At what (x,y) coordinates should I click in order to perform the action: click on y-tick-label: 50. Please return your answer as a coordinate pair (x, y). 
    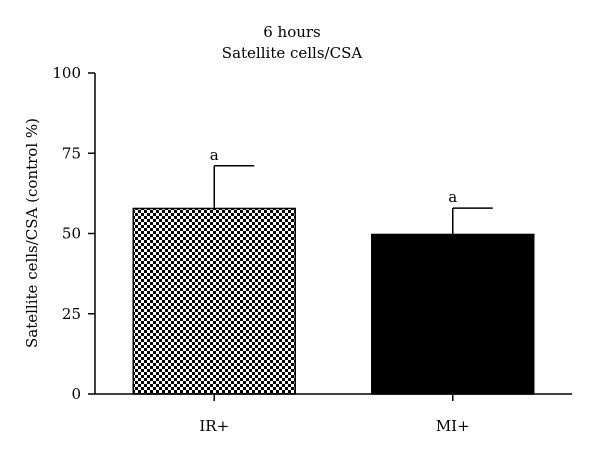
    Looking at the image, I should click on (71, 234).